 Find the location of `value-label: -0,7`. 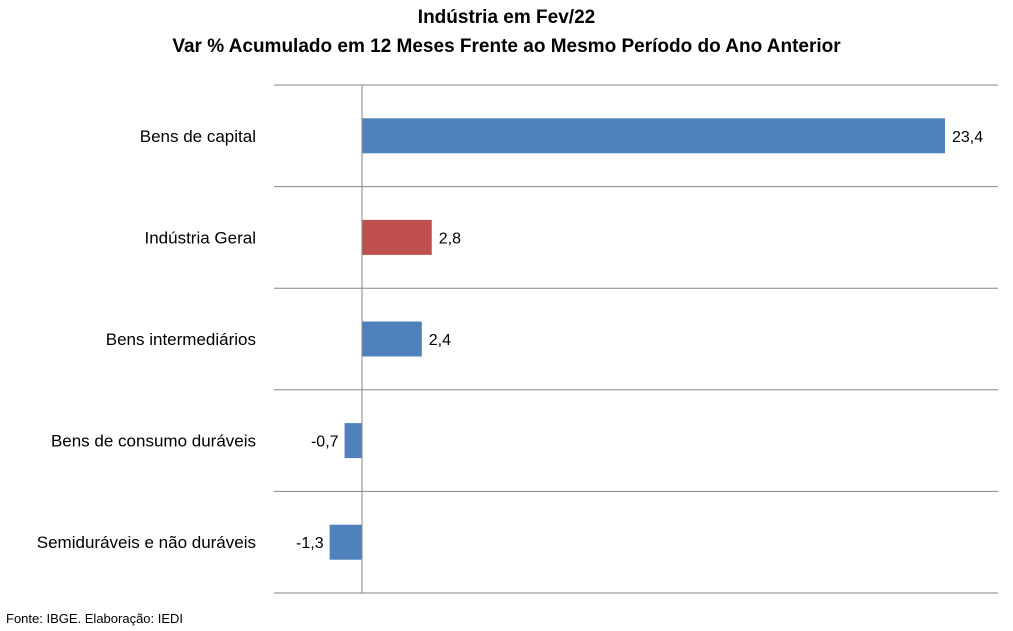

value-label: -0,7 is located at coordinates (325, 442).